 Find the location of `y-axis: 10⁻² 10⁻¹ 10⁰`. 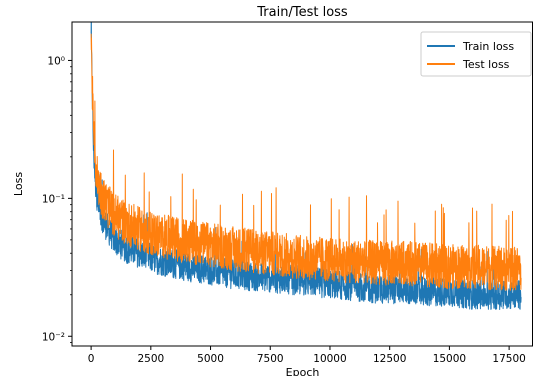

y-axis: 10⁻² 10⁻¹ 10⁰ is located at coordinates (57, 199).